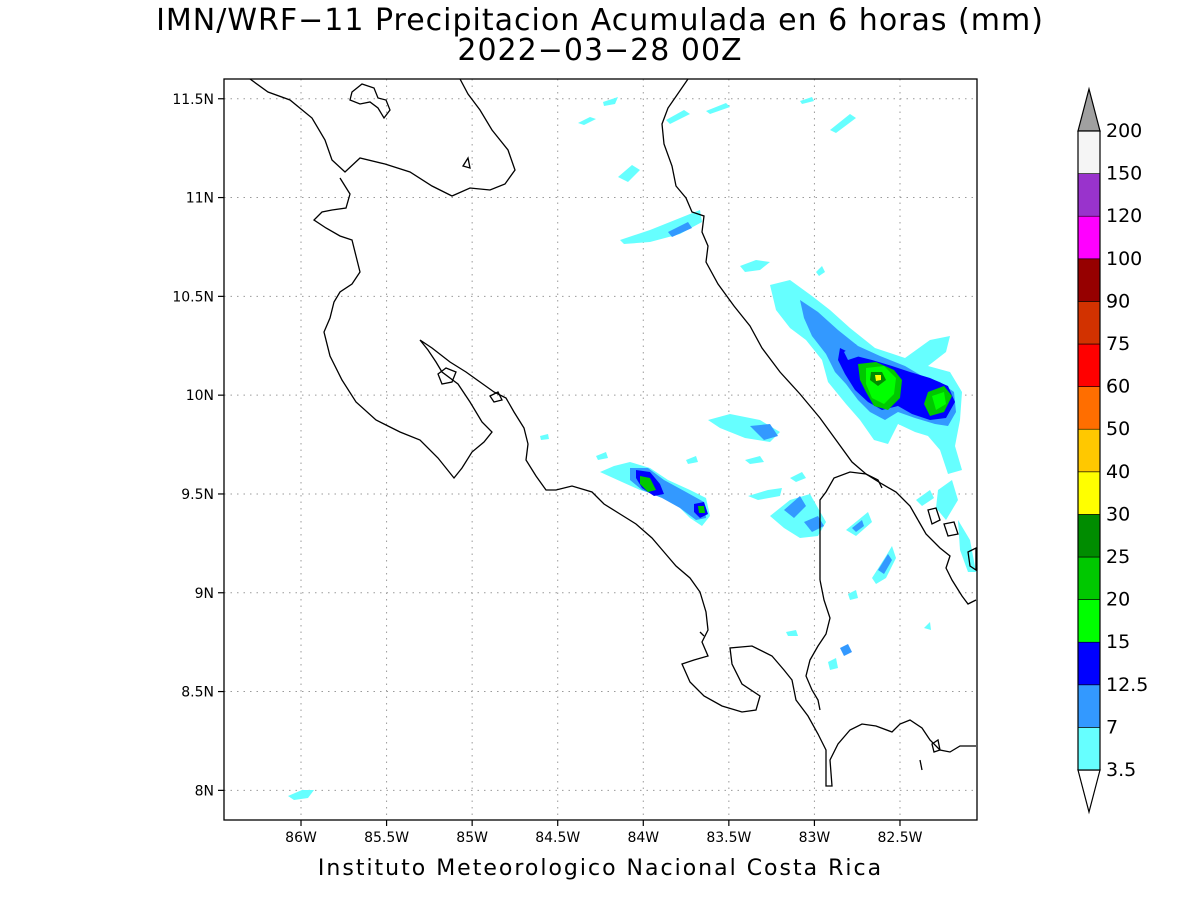 This screenshot has width=1200, height=900. I want to click on x-axis-ticks: 86W 85.5W 85W 84.5W 84W 83.5W 83W 82.5W, so click(604, 833).